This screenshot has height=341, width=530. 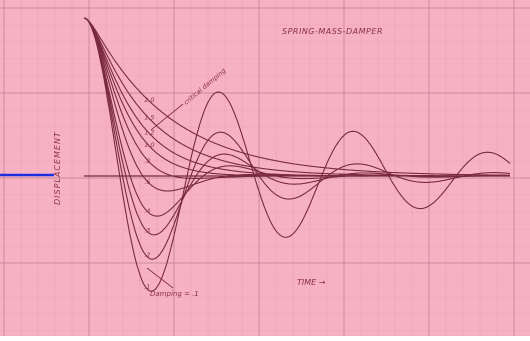 What do you see at coordinates (147, 182) in the screenshot?
I see `damping-value-label: .6` at bounding box center [147, 182].